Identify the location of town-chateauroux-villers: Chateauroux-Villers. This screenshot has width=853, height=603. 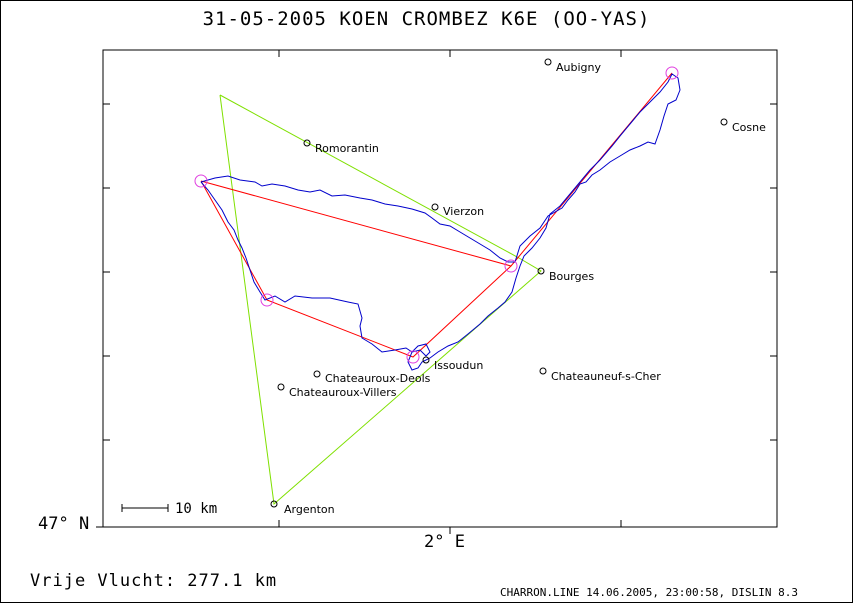
(337, 391).